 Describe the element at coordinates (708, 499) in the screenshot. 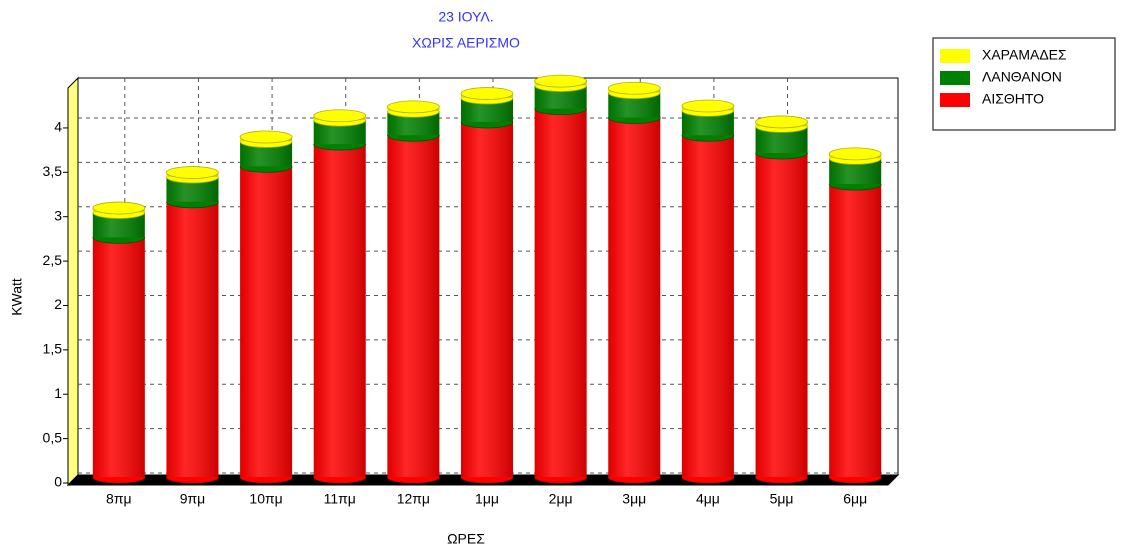

I see `x-tick-label: 4μμ` at that location.